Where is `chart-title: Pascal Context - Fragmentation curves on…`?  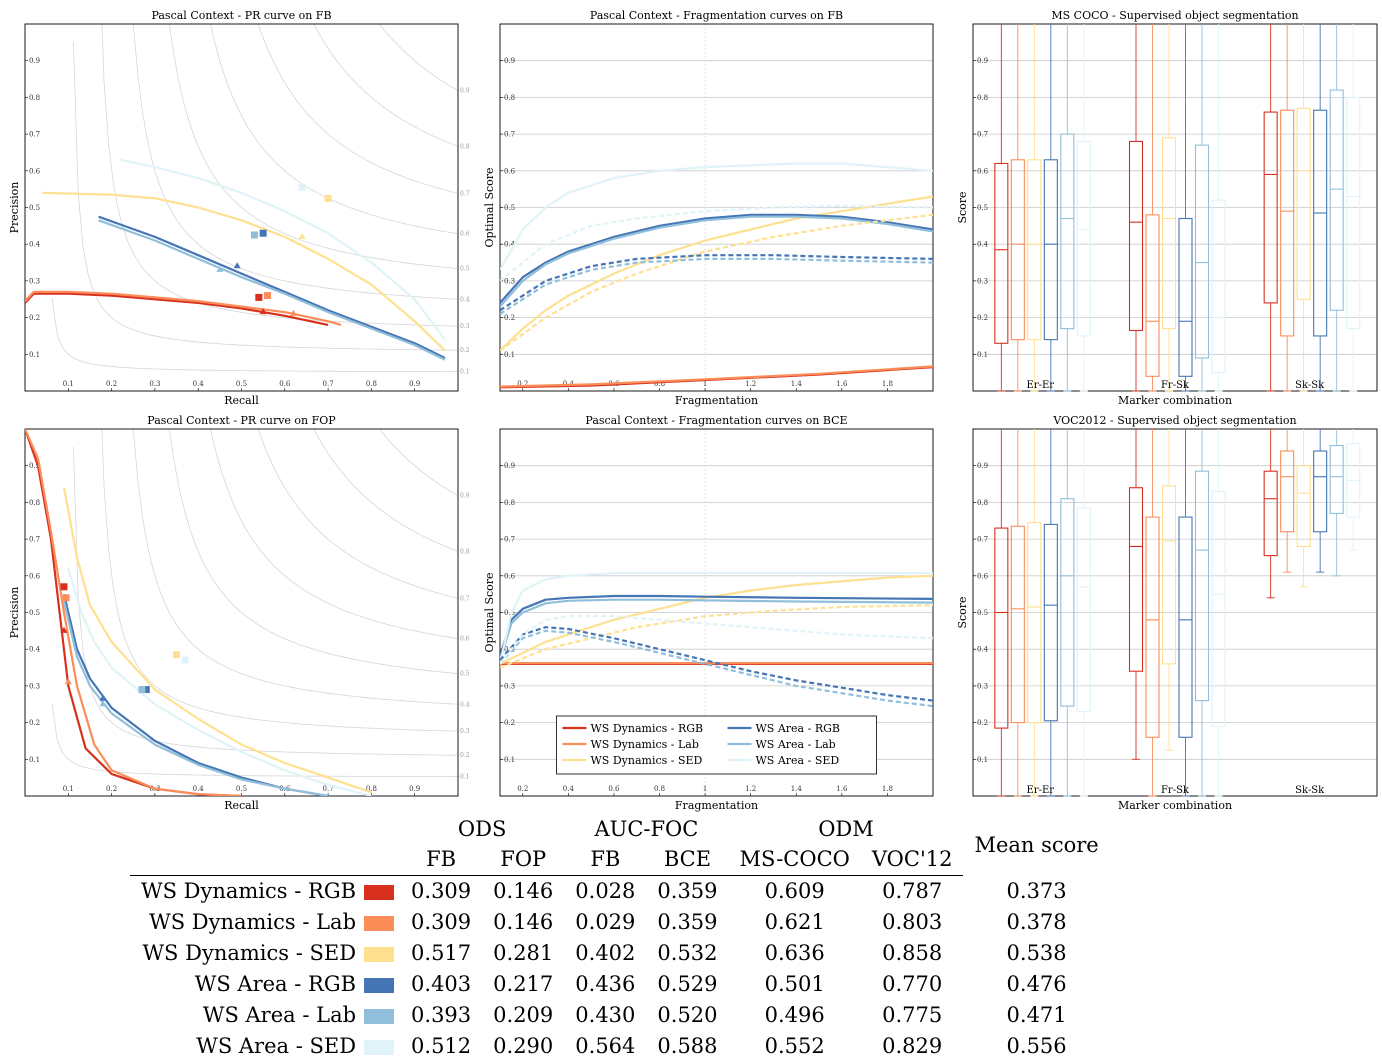
chart-title: Pascal Context - Fragmentation curves on… is located at coordinates (716, 420).